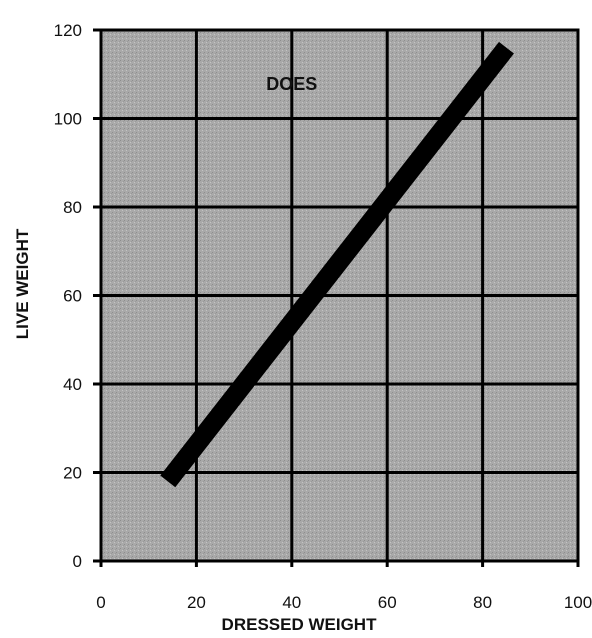 The image size is (592, 638). I want to click on y-tick-label-1: 20, so click(72, 473).